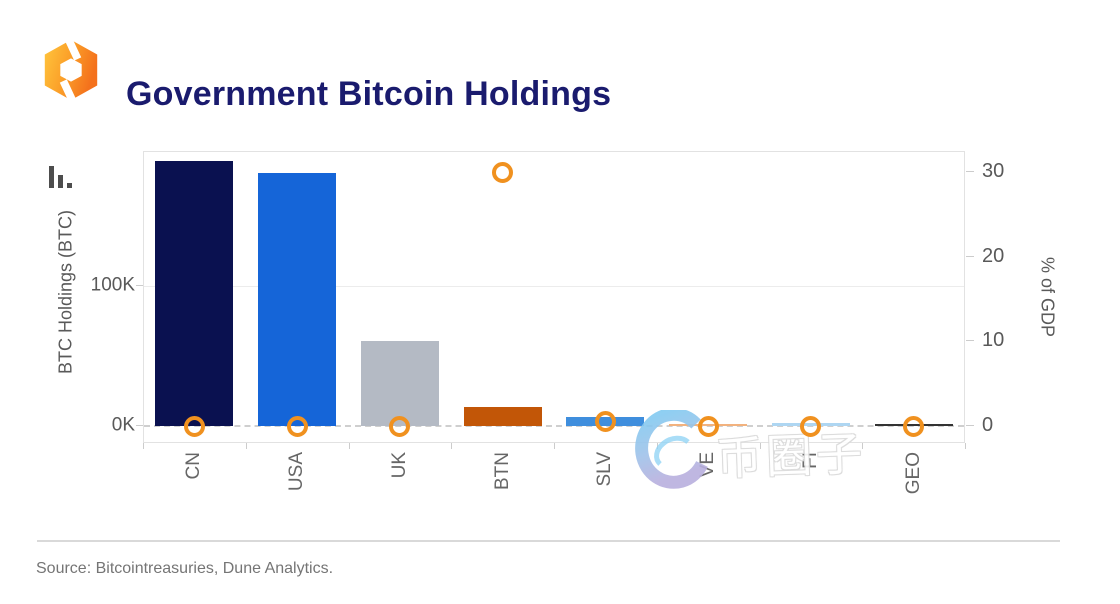 This screenshot has height=604, width=1120. What do you see at coordinates (297, 426) in the screenshot?
I see `gdp-marker-usa` at bounding box center [297, 426].